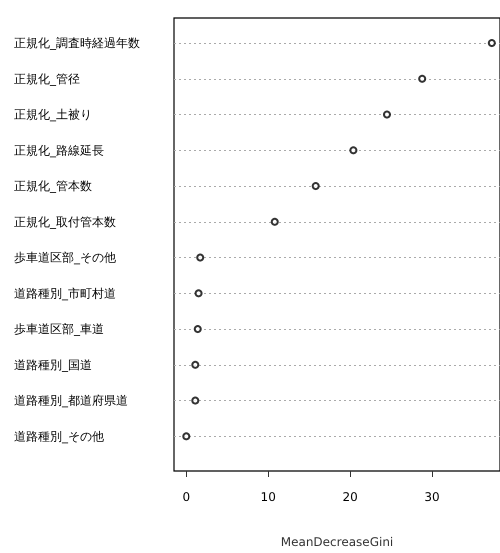  What do you see at coordinates (47, 79) in the screenshot?
I see `y-tick-label: 正規化_管径` at bounding box center [47, 79].